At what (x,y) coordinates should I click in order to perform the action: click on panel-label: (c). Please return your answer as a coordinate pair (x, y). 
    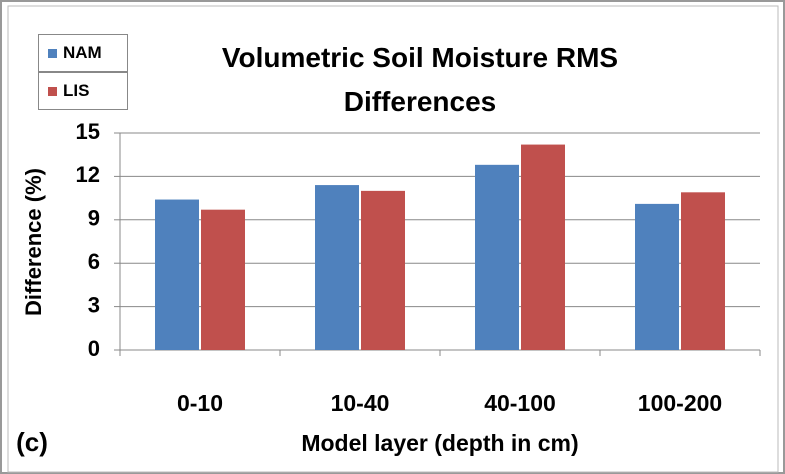
    Looking at the image, I should click on (32, 442).